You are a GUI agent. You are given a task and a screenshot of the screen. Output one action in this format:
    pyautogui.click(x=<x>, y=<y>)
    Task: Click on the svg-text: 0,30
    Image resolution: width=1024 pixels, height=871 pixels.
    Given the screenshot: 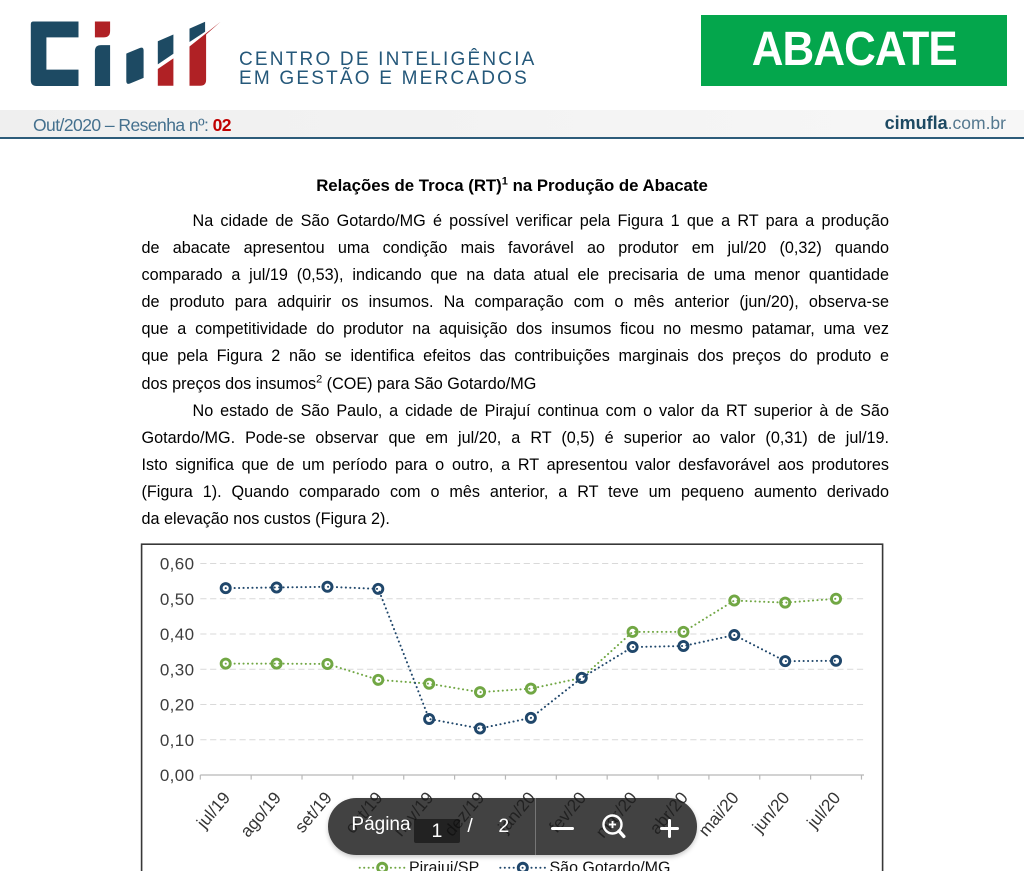 What is the action you would take?
    pyautogui.click(x=177, y=669)
    